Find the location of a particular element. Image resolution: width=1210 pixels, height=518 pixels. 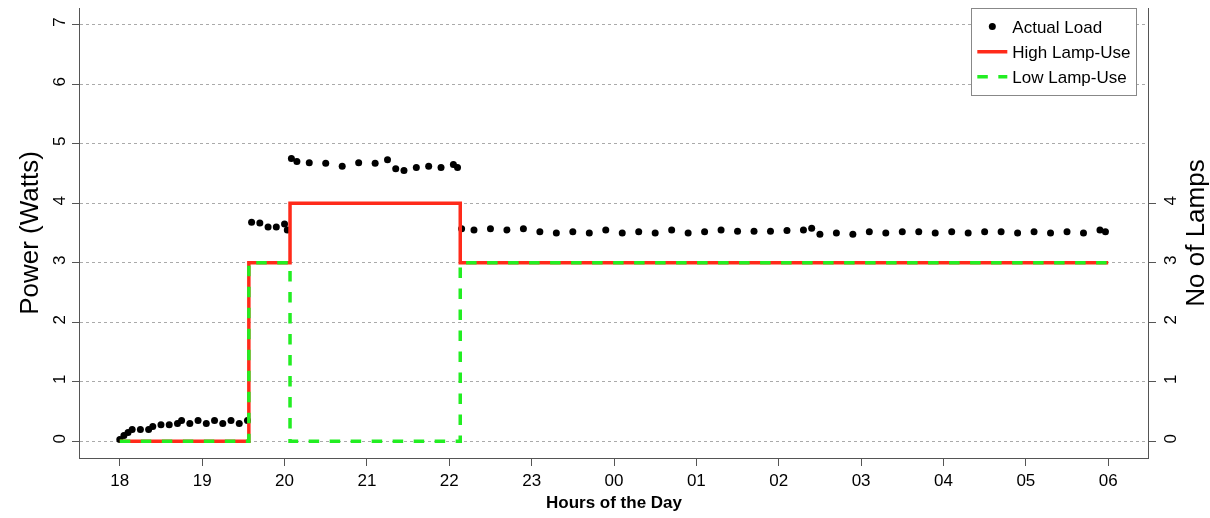

y2-tick-label: 0 is located at coordinates (1171, 439).